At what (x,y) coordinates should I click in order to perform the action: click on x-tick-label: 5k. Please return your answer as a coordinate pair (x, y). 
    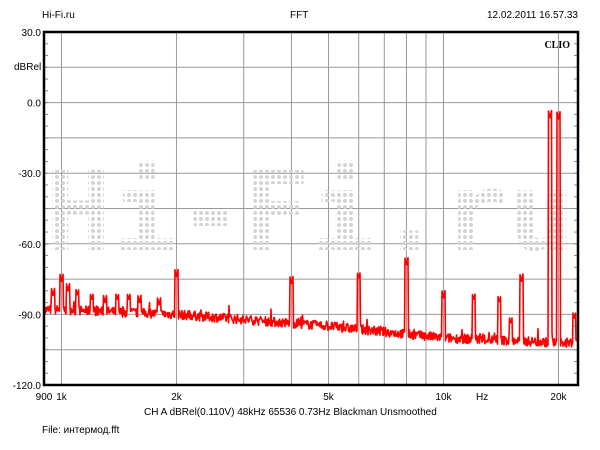
    Looking at the image, I should click on (329, 397).